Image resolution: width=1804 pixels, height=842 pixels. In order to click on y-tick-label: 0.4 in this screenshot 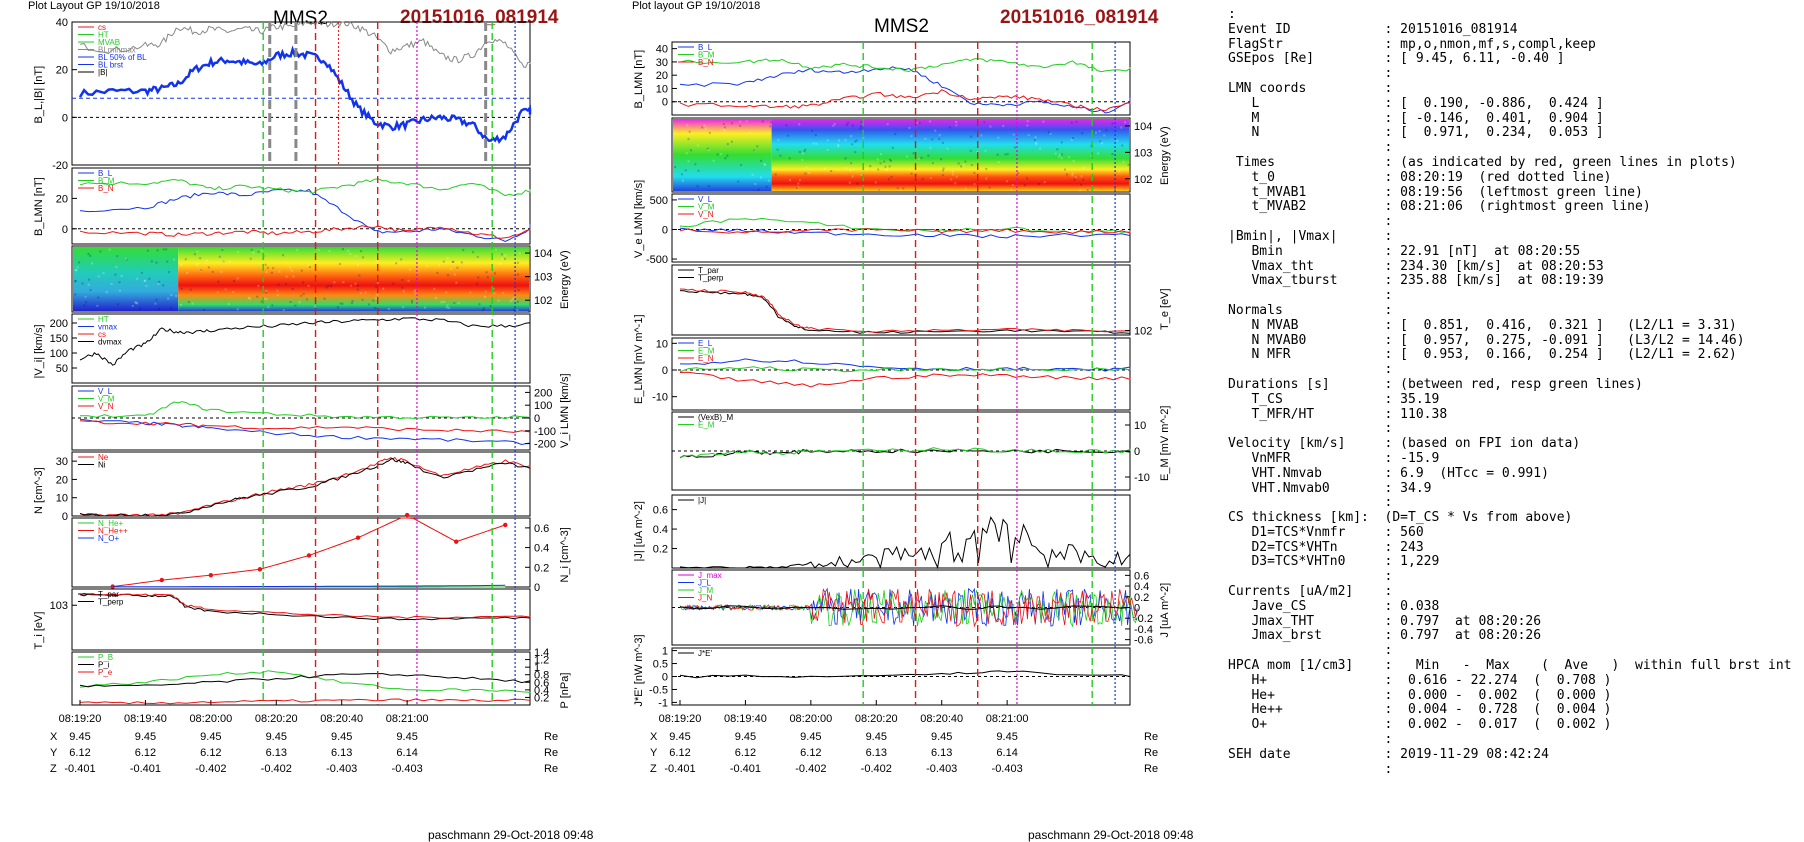, I will do `click(660, 530)`.